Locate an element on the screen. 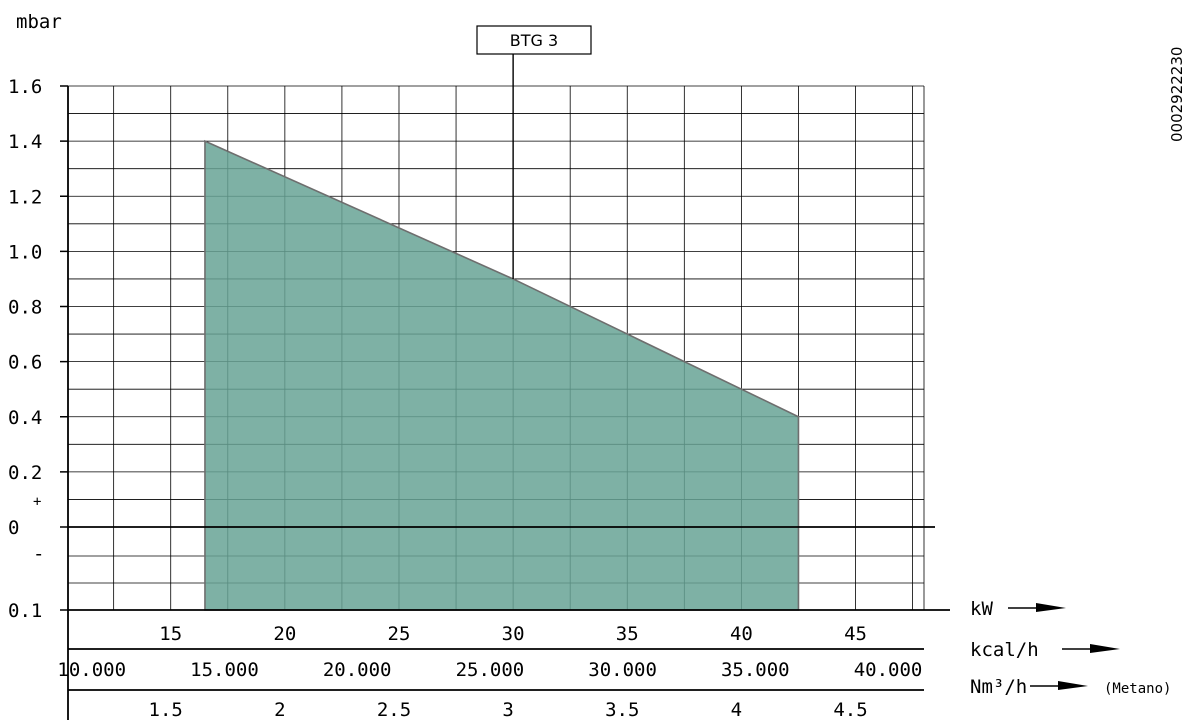 The height and width of the screenshot is (720, 1197). zero-minus-sign: - is located at coordinates (38, 554).